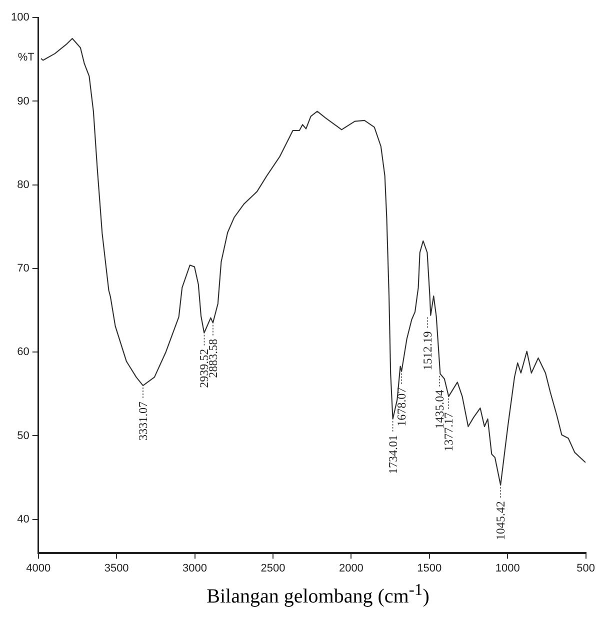 The height and width of the screenshot is (622, 606). What do you see at coordinates (23, 268) in the screenshot?
I see `y-tick-label: 70` at bounding box center [23, 268].